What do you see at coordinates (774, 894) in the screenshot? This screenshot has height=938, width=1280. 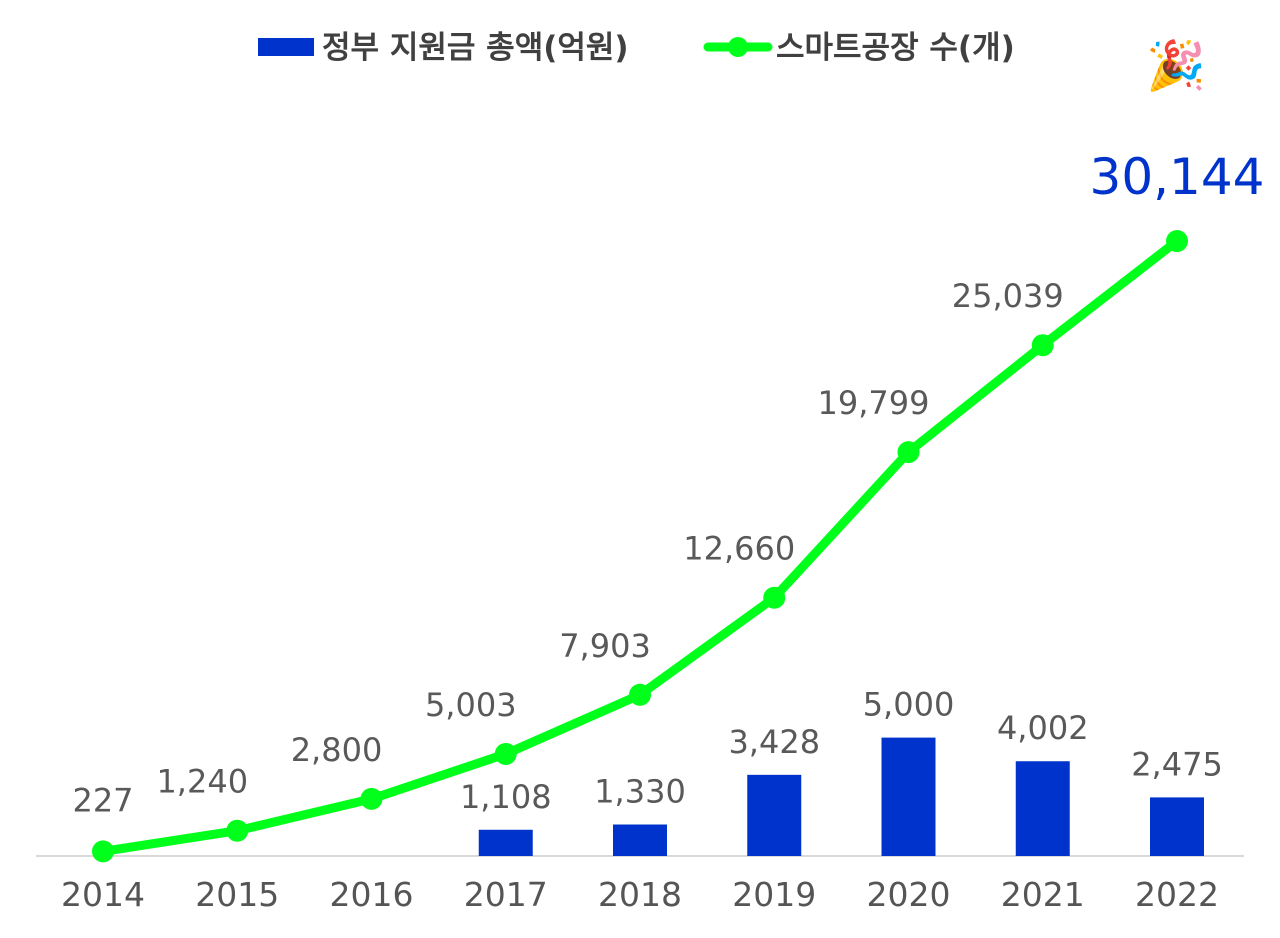 I see `x-tick-2019: 2019` at bounding box center [774, 894].